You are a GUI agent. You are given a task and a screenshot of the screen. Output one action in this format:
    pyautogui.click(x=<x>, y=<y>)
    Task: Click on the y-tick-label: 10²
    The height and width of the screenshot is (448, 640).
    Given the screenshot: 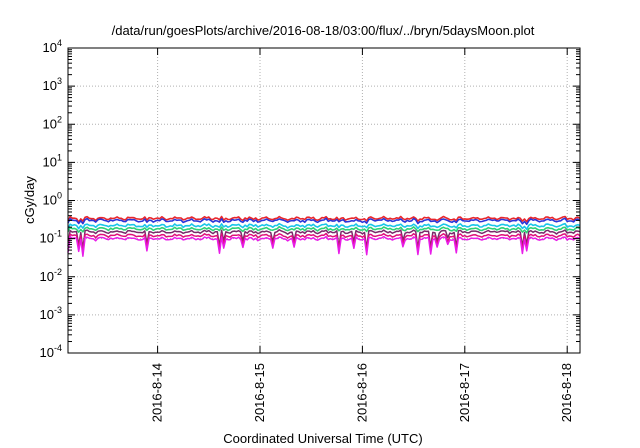 What is the action you would take?
    pyautogui.click(x=52, y=122)
    